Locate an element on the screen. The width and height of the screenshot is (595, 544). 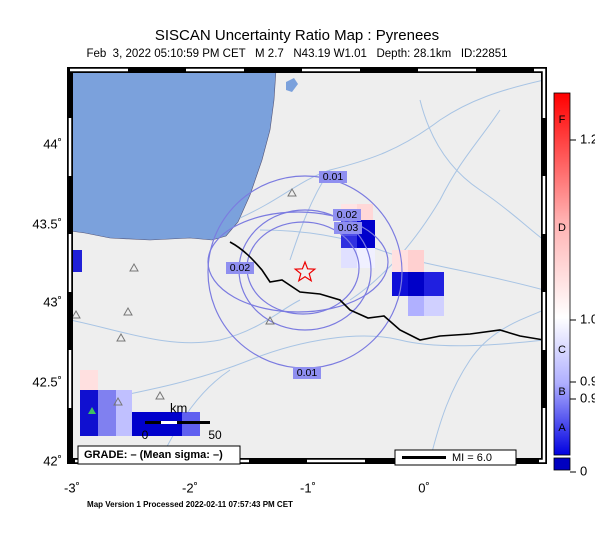
lon-label: -2˚ is located at coordinates (190, 487).